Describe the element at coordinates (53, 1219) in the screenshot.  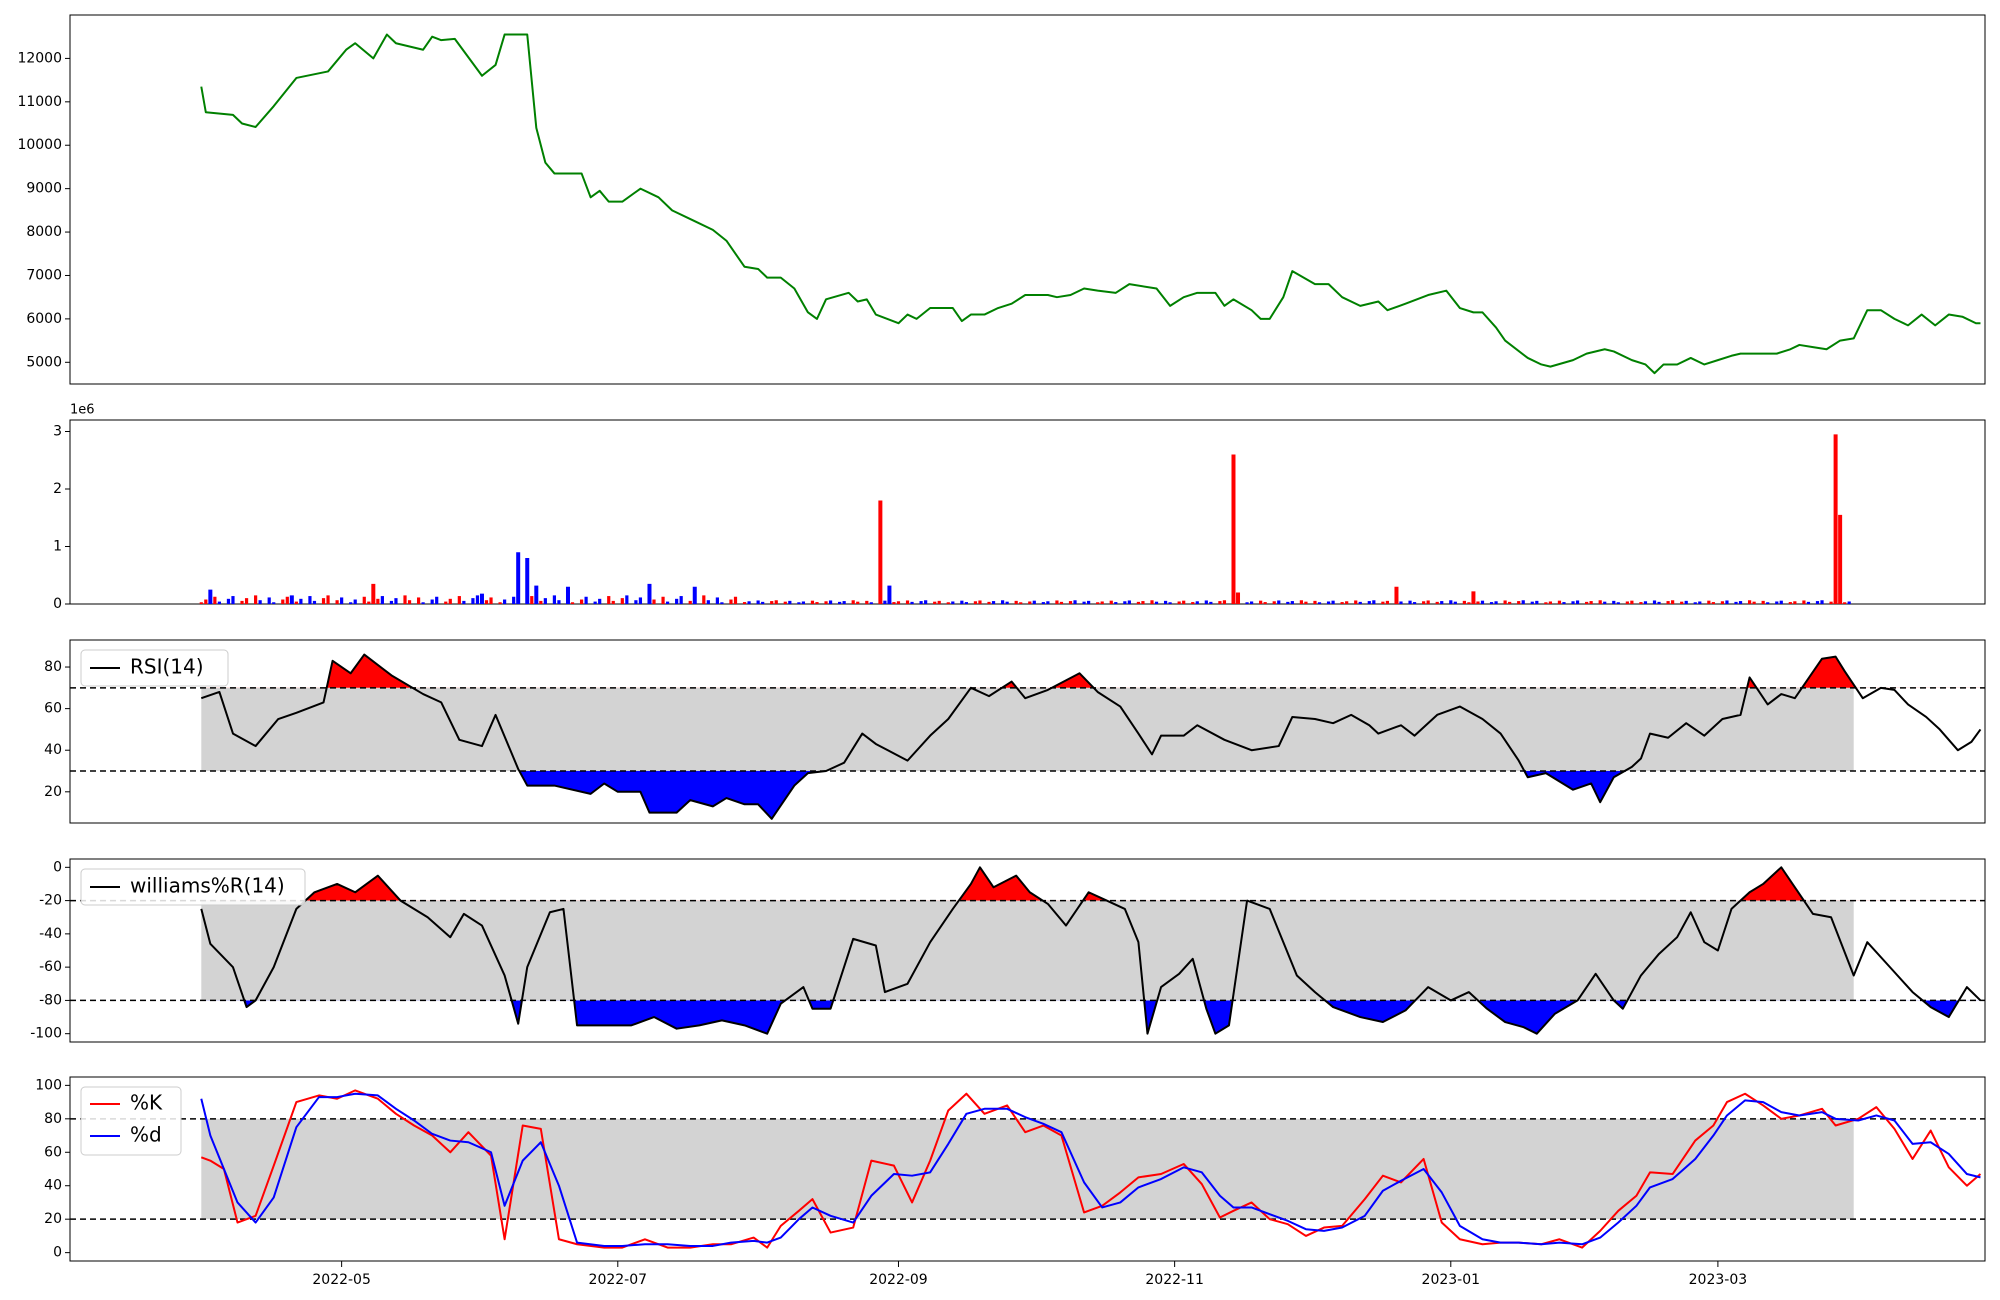
I see `stochastic-ytick-label: 20` at that location.